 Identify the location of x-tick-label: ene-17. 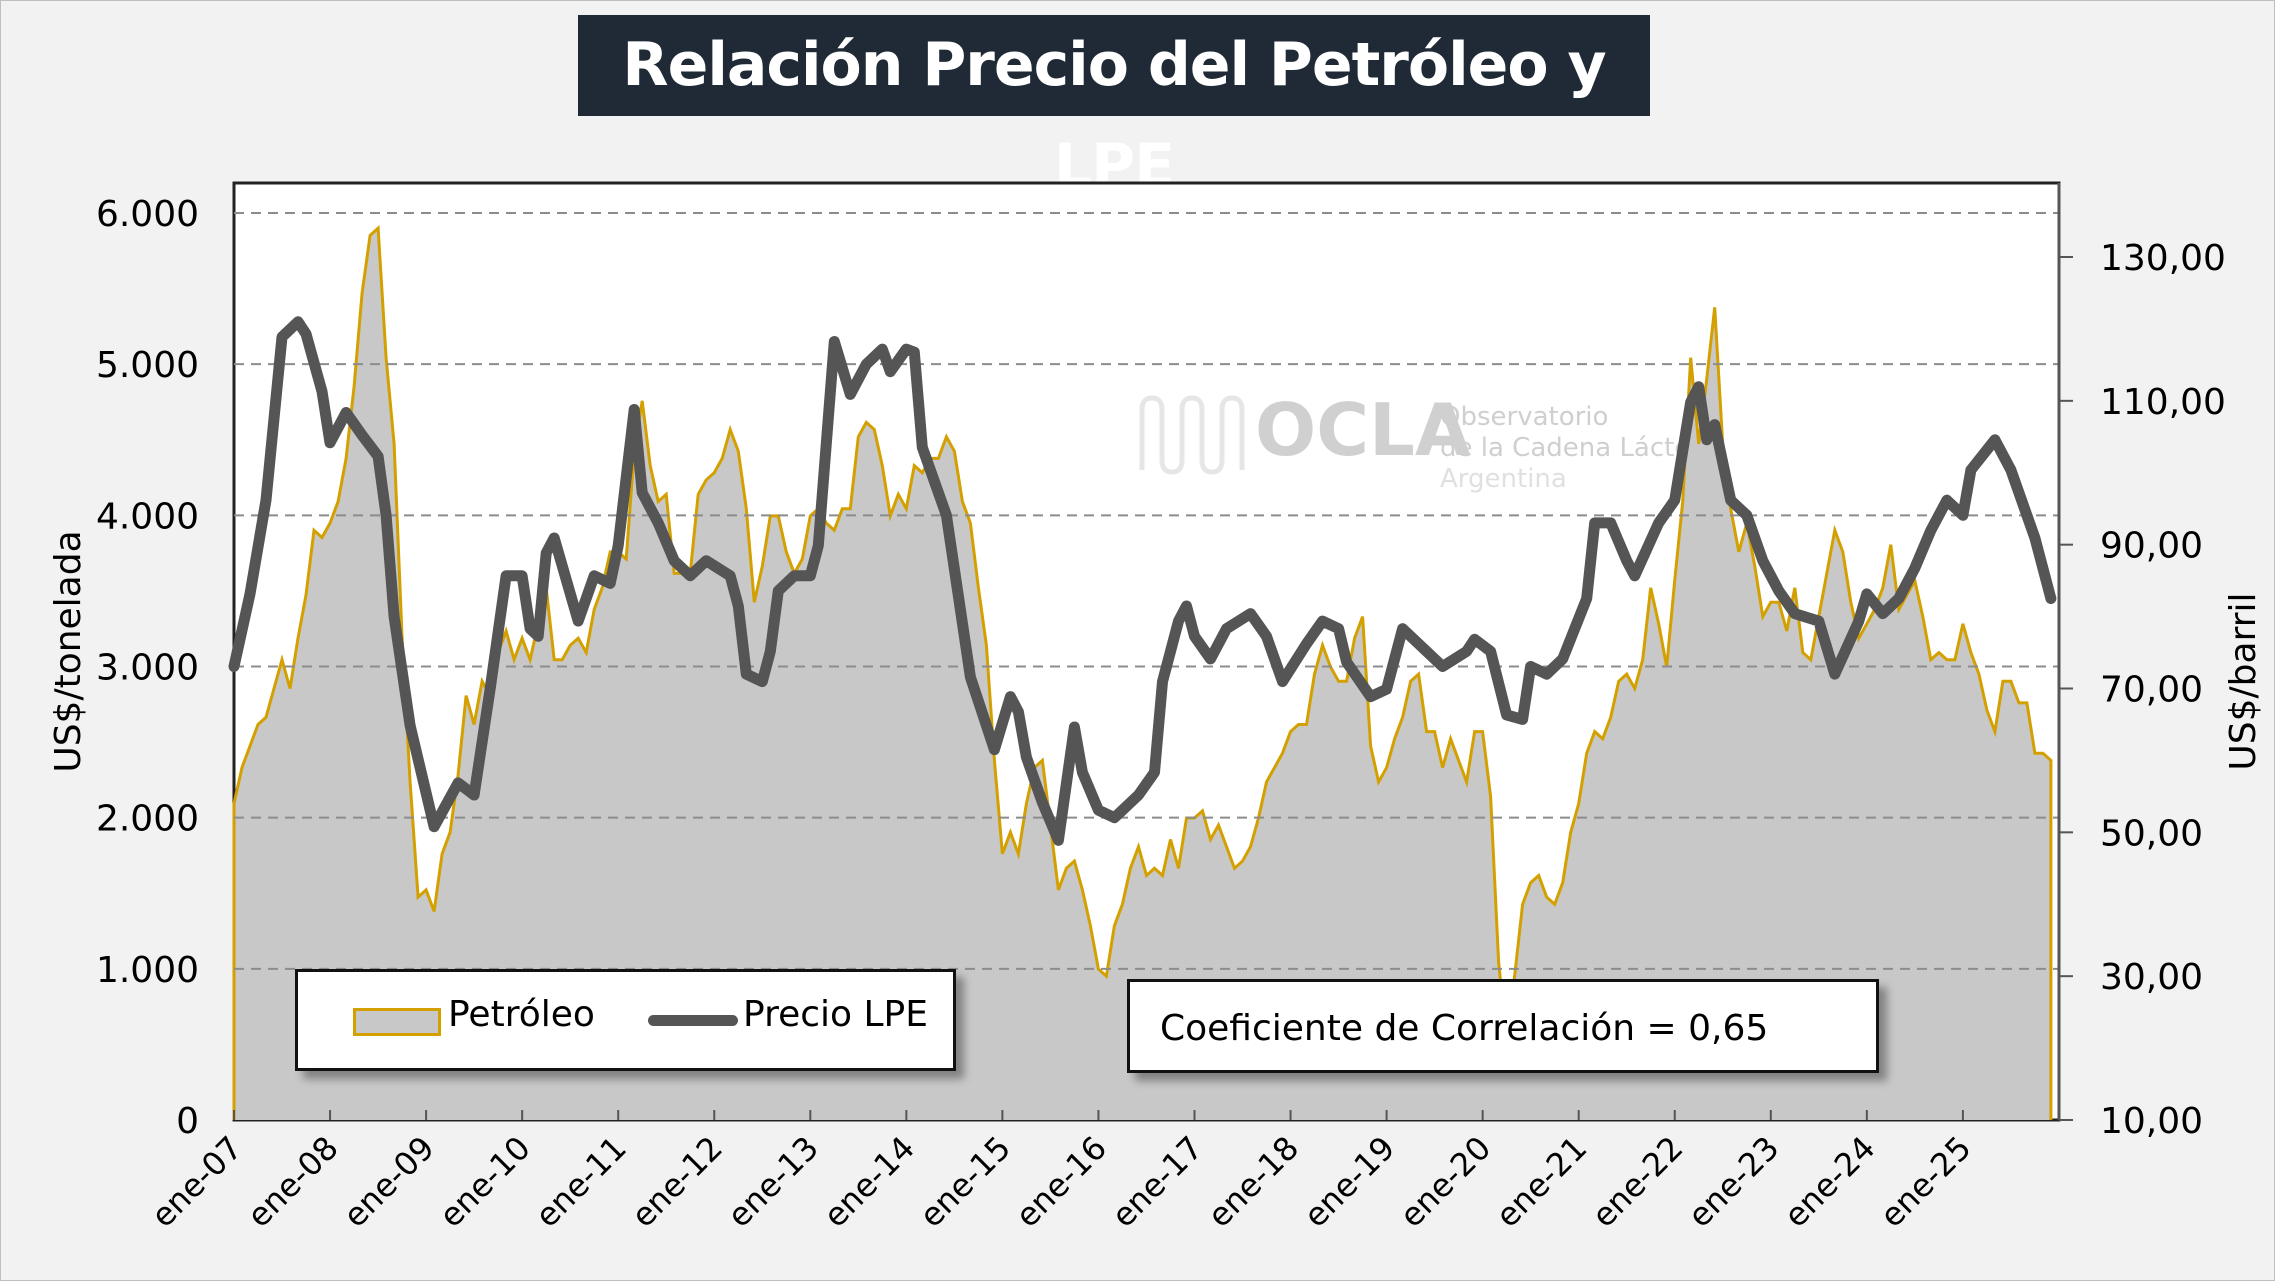
(1157, 1182).